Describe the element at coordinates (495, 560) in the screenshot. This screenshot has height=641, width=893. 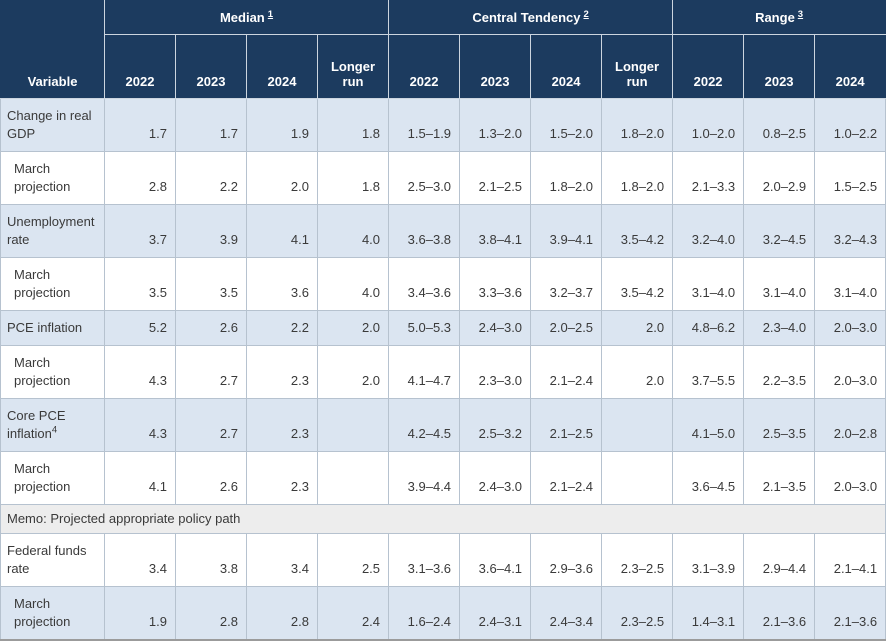
I see `value-cell: 3.6–4.1` at that location.